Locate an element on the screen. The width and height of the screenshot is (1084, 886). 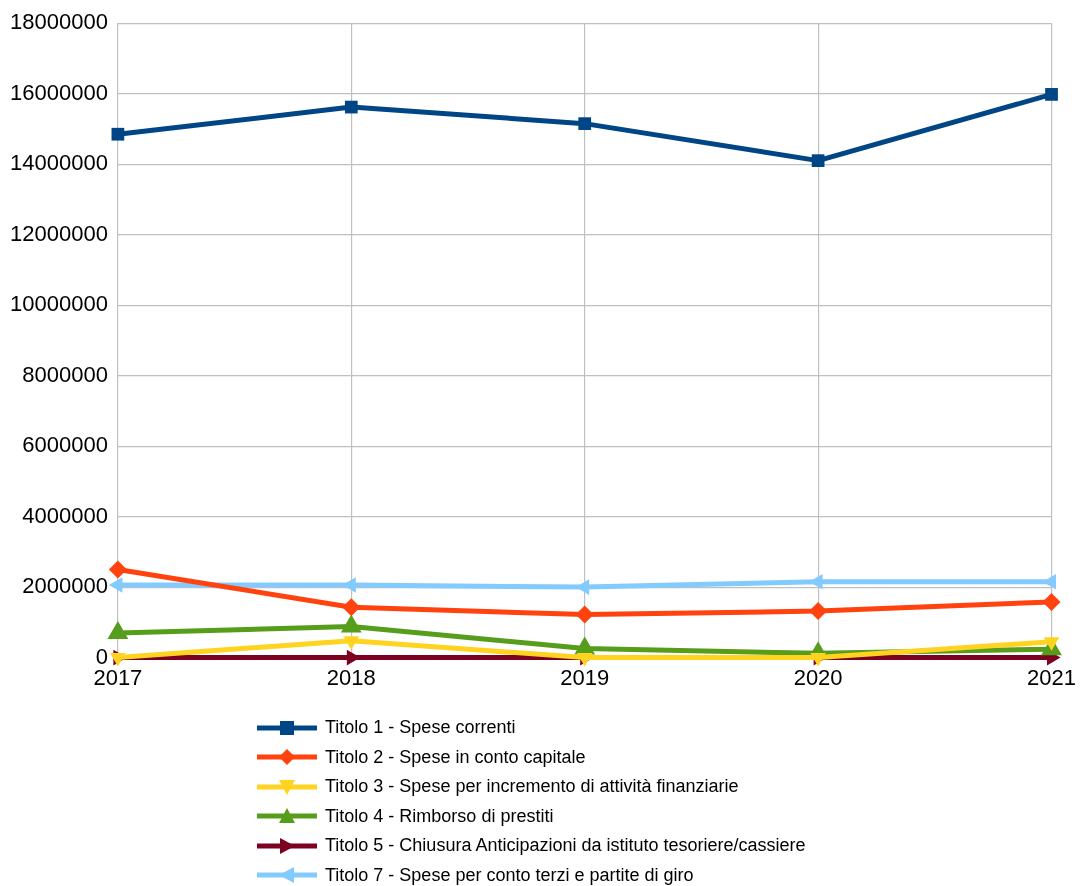
x-tick-label: 2019 is located at coordinates (585, 677).